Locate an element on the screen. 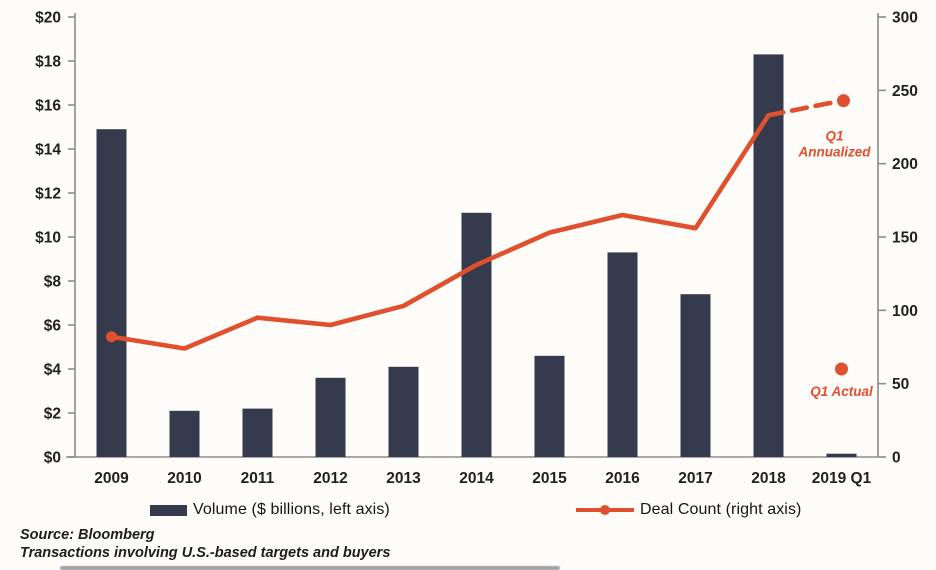  left-tick-label: $2 is located at coordinates (52, 414).